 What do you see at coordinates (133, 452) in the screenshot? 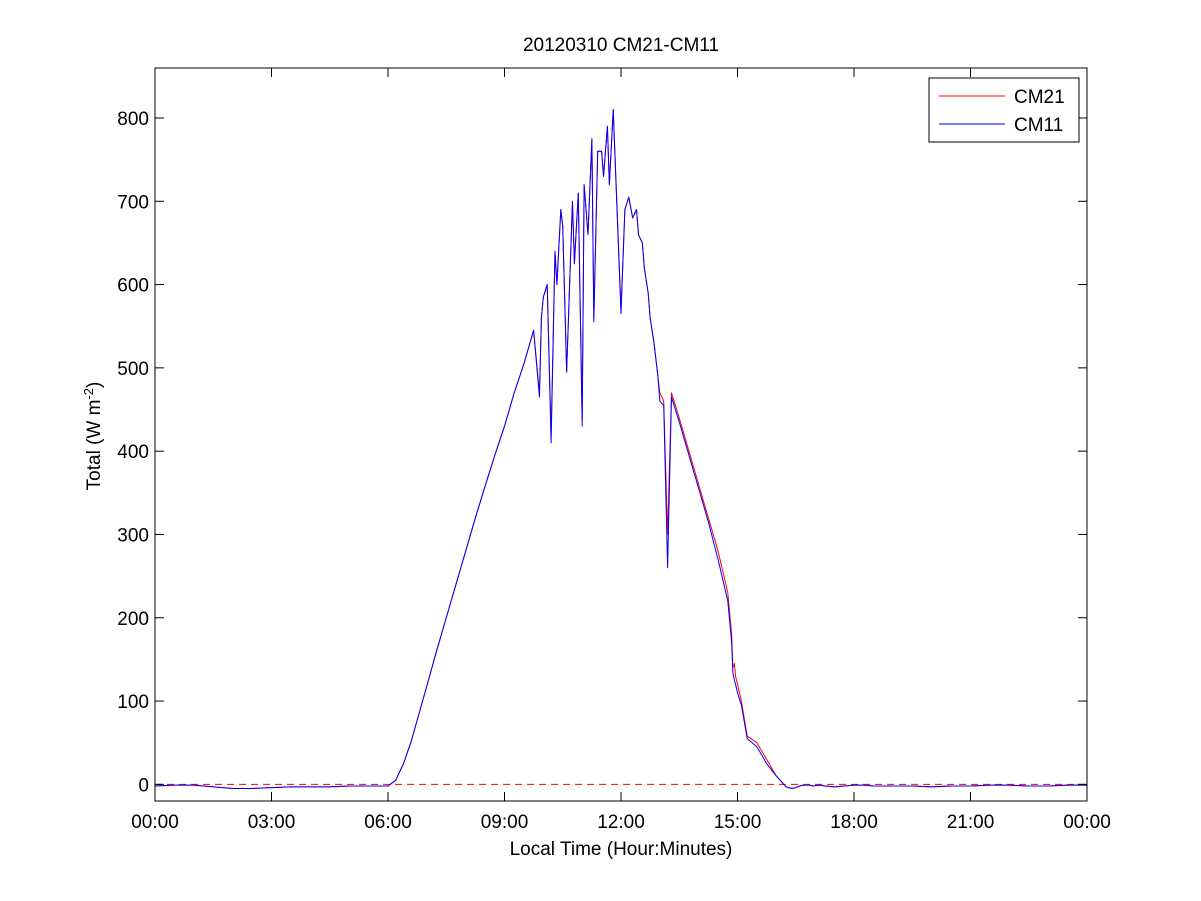
I see `y-tick-label: 400` at bounding box center [133, 452].